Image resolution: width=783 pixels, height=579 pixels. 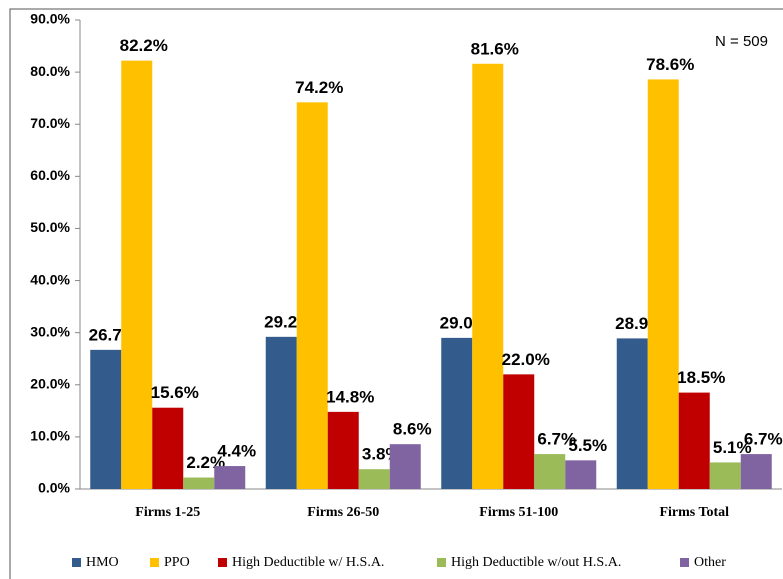 I want to click on x-tick-label: Firms Total, so click(x=694, y=512).